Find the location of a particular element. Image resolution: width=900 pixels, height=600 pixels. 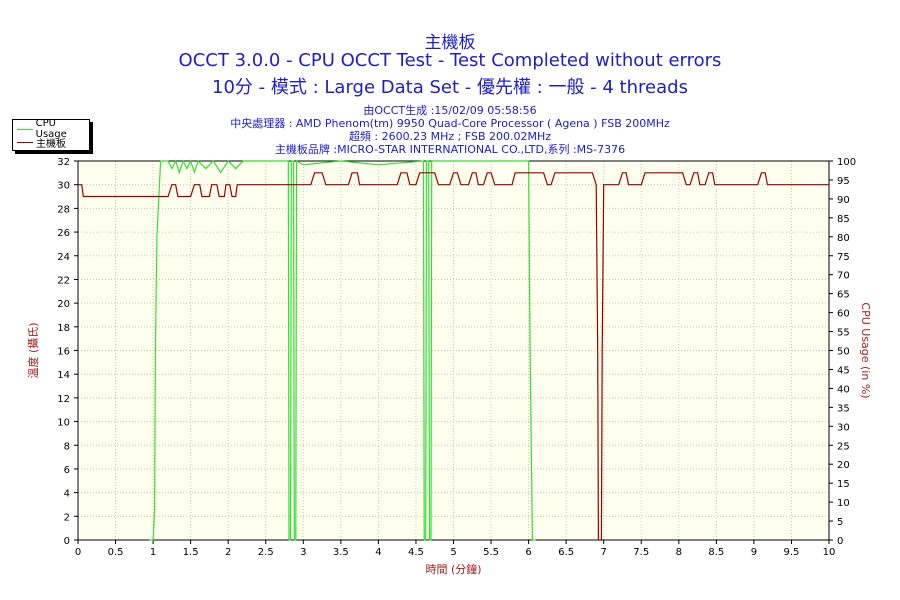

x-tick-label: 3.5 is located at coordinates (341, 552).